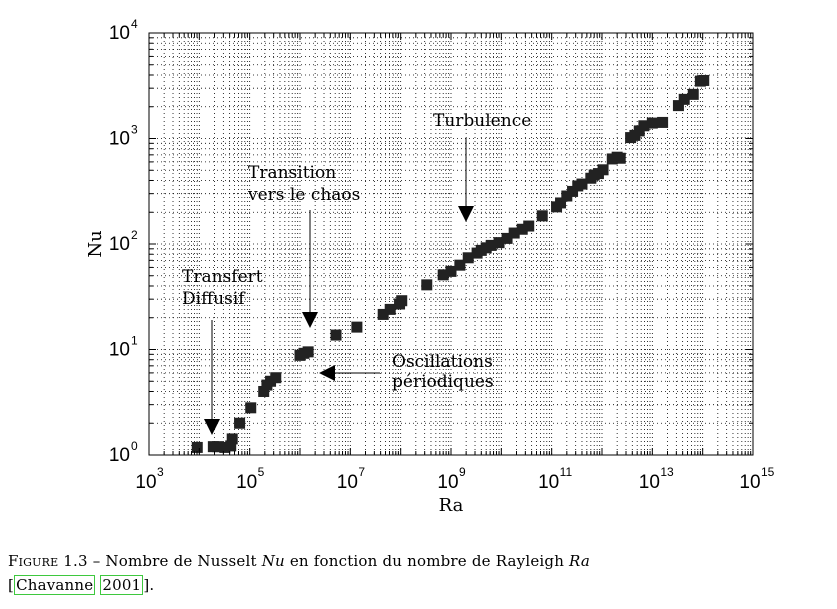  What do you see at coordinates (442, 362) in the screenshot?
I see `annotation-text: Oscillations` at bounding box center [442, 362].